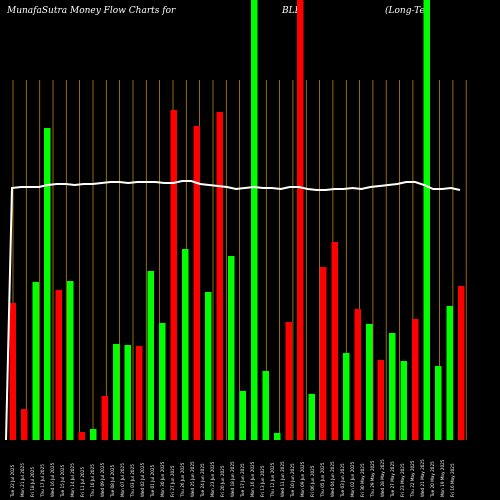 This screenshot has height=500, width=500. Describe the element at coordinates (262, 481) in the screenshot. I see `x-tick-label: Fri 13 Jun 2025` at that location.